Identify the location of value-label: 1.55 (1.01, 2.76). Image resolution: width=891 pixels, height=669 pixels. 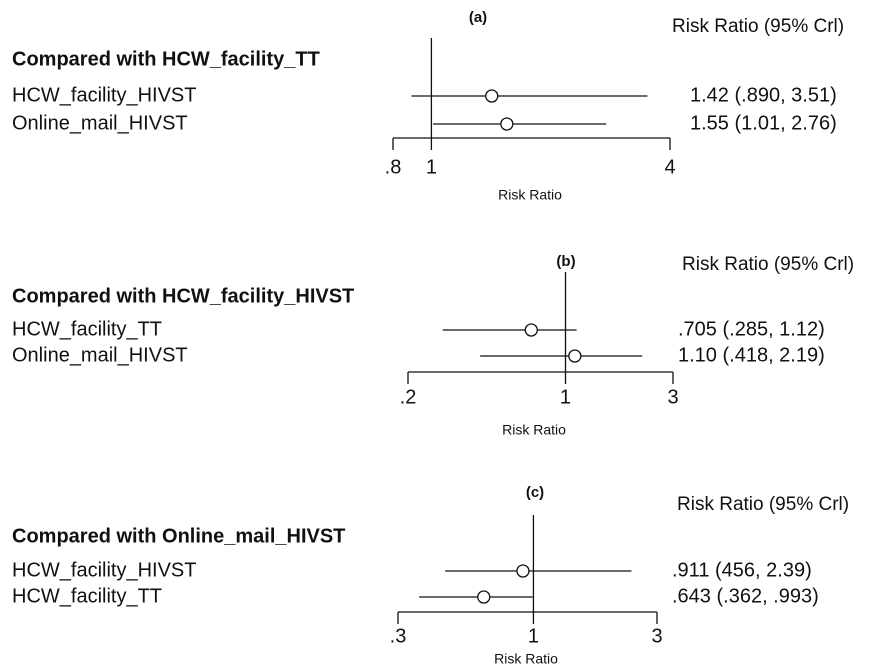
(763, 123).